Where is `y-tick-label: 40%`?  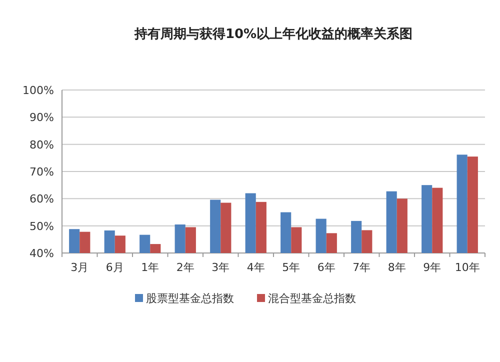
y-tick-label: 40% is located at coordinates (42, 253).